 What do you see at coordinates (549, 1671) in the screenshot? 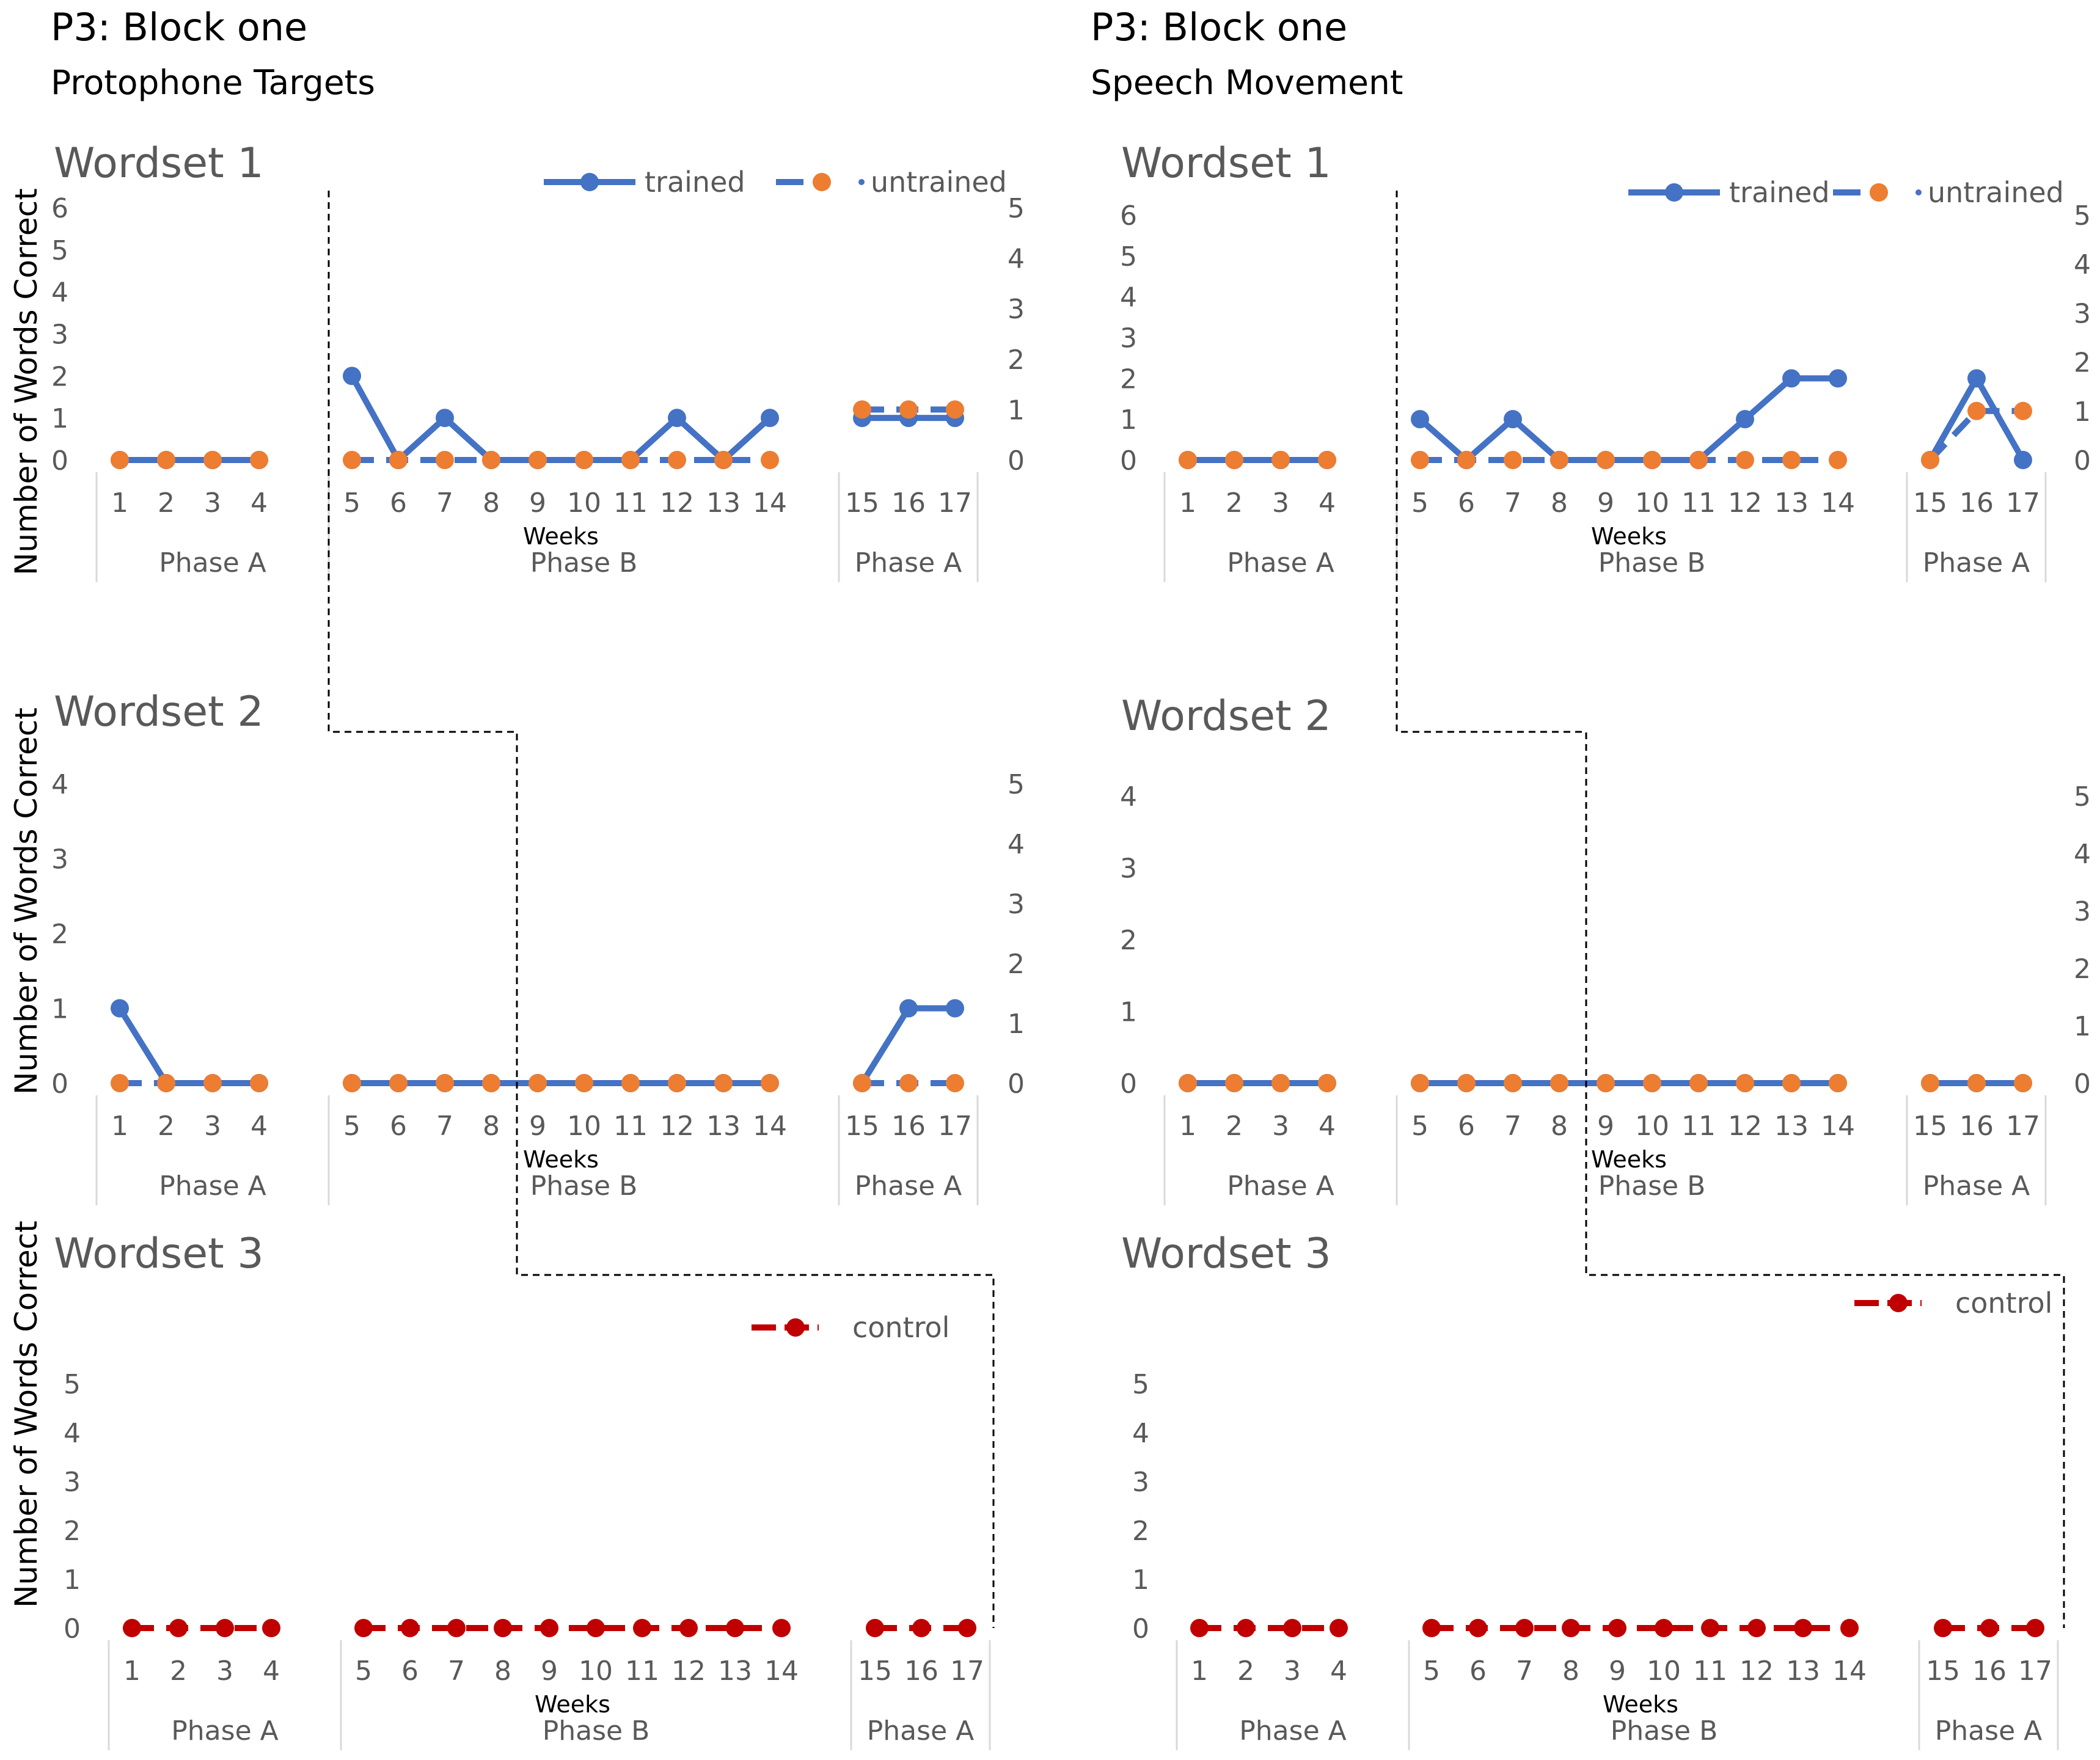
I see `x-tick-label: 9` at bounding box center [549, 1671].